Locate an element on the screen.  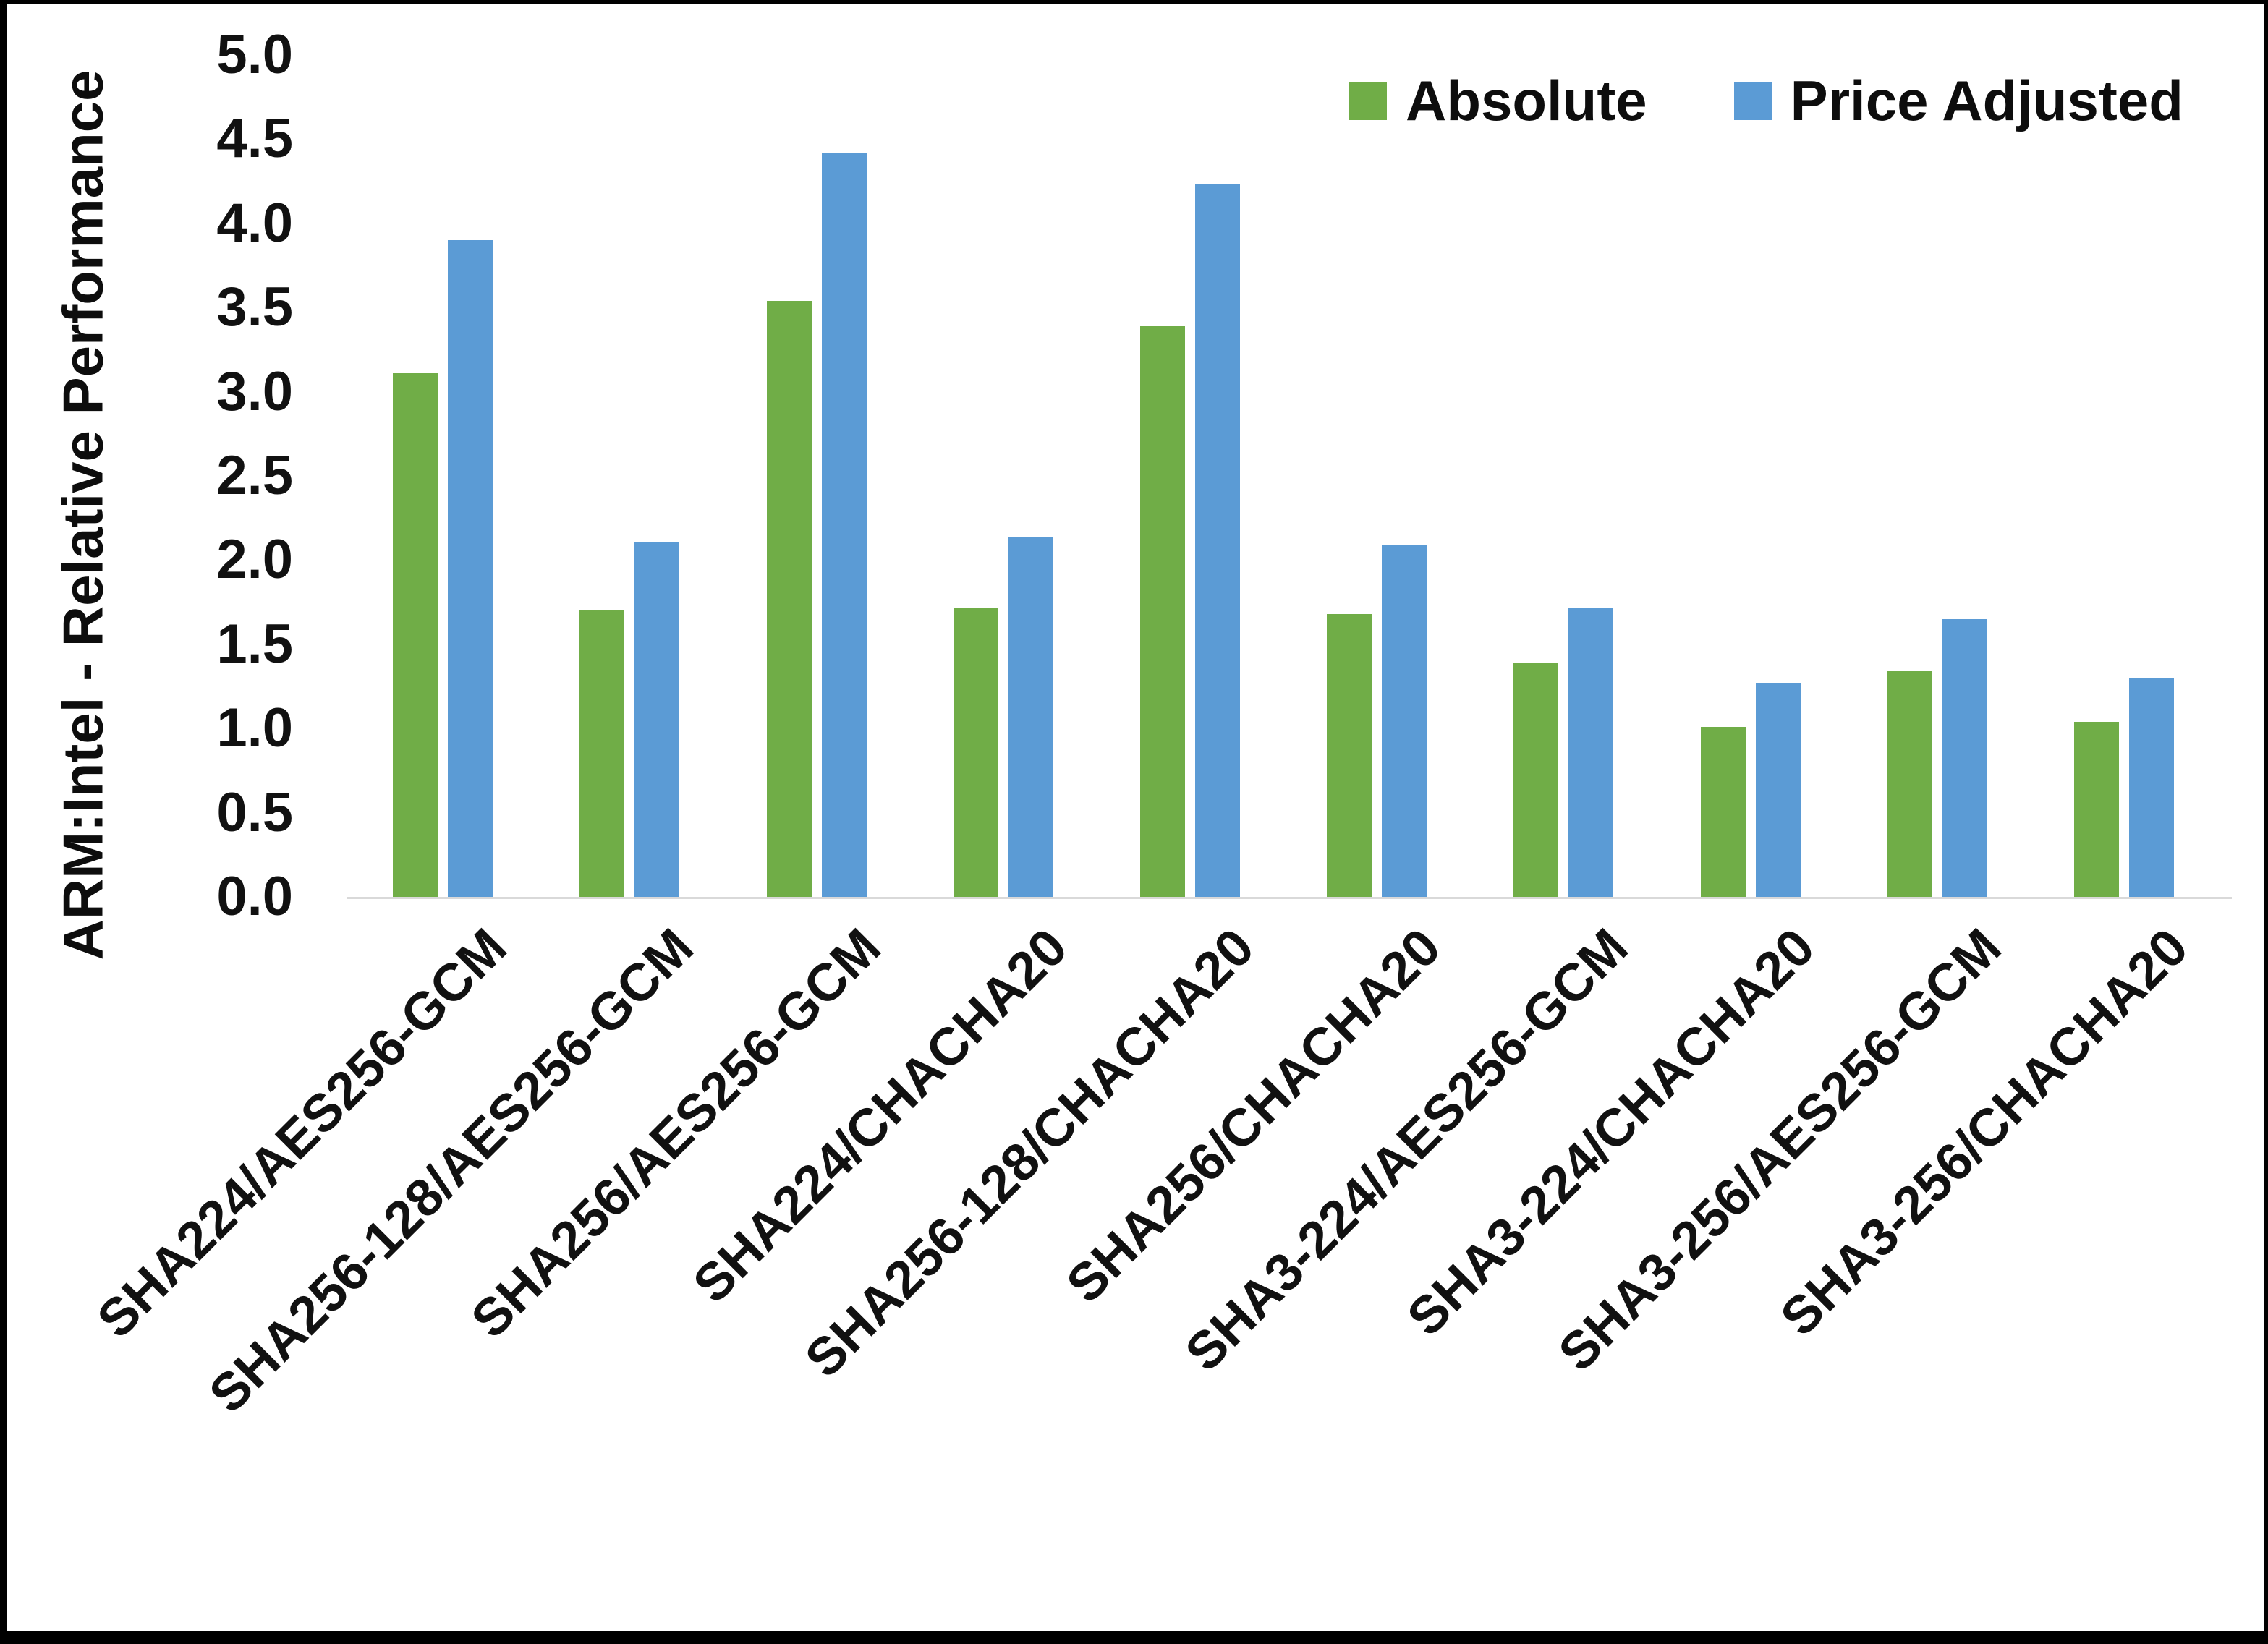
legend-label: Price Adjusted is located at coordinates (1987, 100).